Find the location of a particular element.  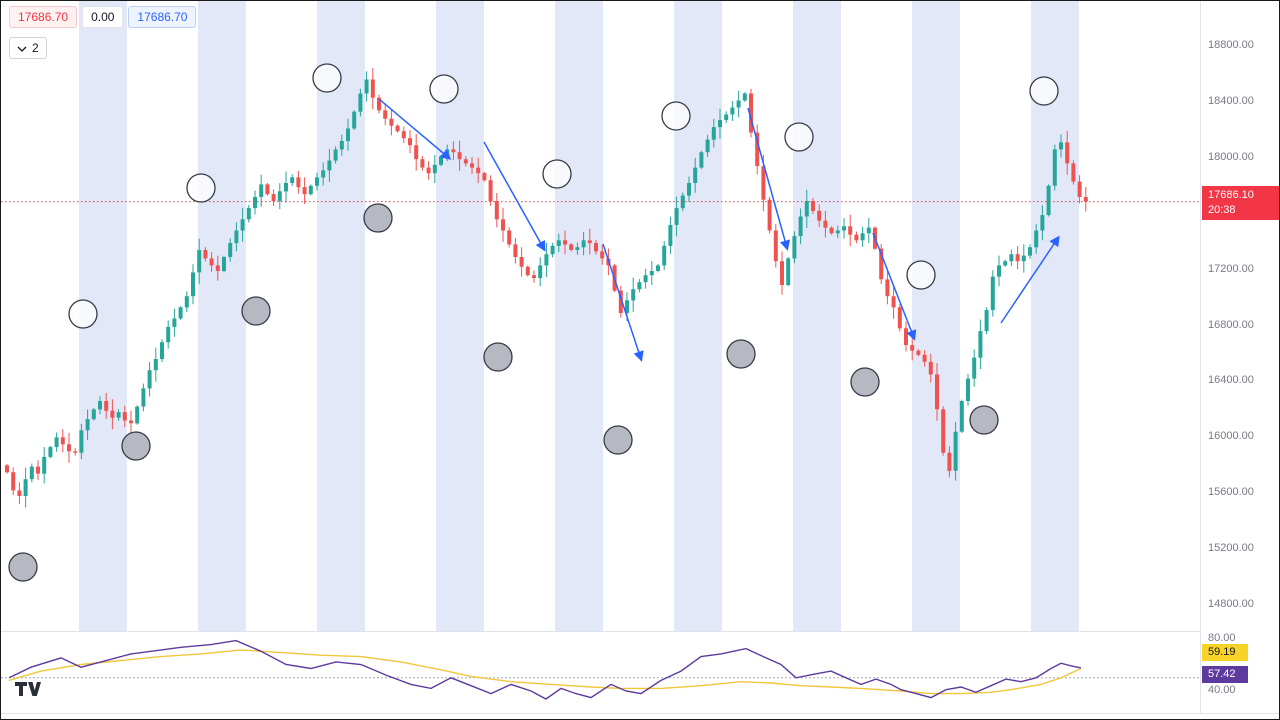

oscillator-line-signal-yellow is located at coordinates (545, 672).